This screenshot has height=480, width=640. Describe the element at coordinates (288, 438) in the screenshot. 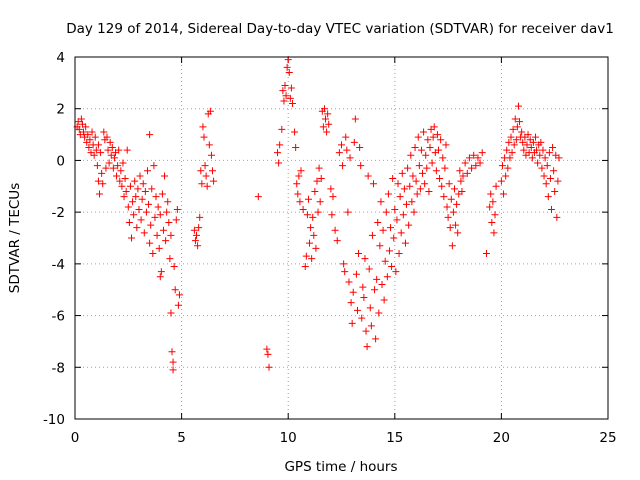

I see `x-tick-label: 10` at that location.